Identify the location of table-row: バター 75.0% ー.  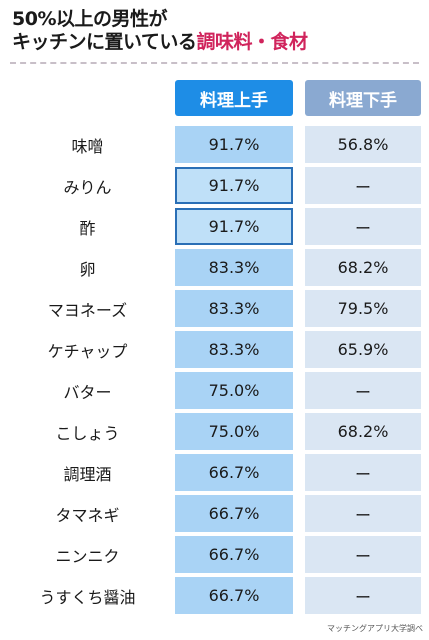
(214, 390).